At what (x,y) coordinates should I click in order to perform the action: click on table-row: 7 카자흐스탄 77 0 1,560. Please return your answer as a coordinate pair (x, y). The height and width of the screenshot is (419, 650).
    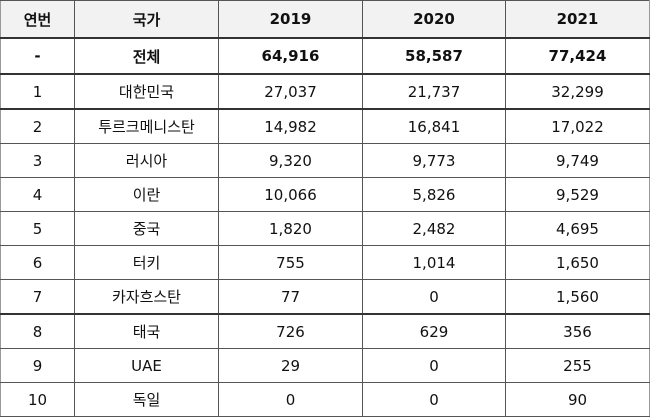
    Looking at the image, I should click on (325, 297).